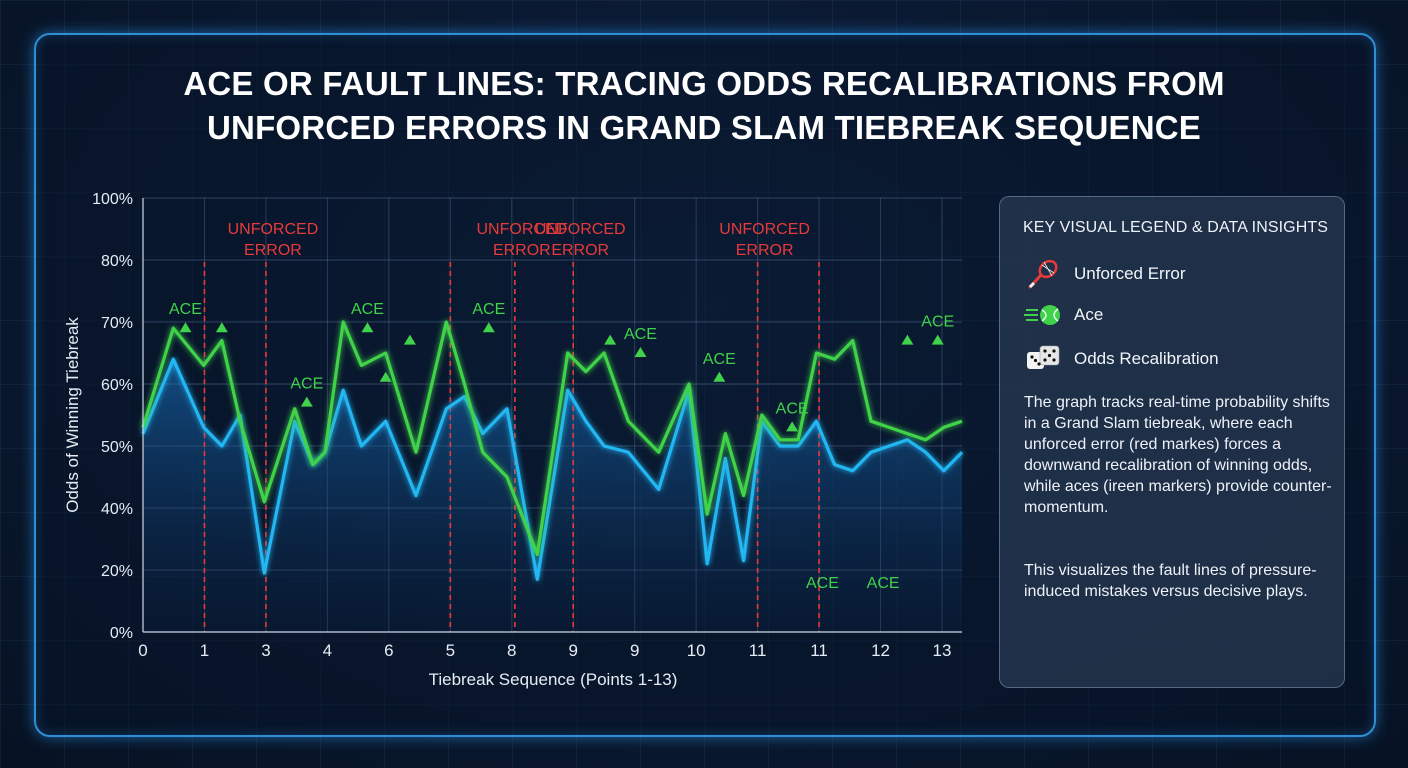 This screenshot has height=768, width=1408. Describe the element at coordinates (117, 509) in the screenshot. I see `y-tick-label: 40%` at that location.